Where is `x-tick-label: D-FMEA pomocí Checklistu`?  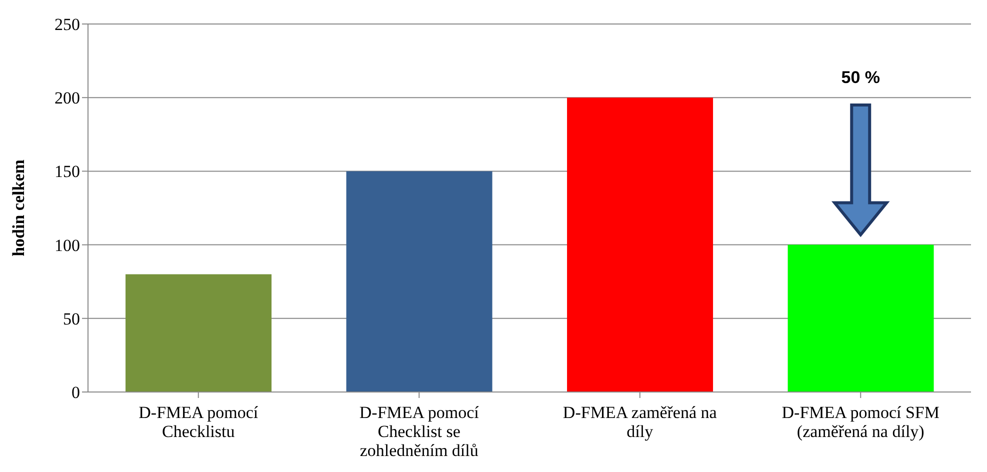 x-tick-label: D-FMEA pomocí Checklistu is located at coordinates (198, 422).